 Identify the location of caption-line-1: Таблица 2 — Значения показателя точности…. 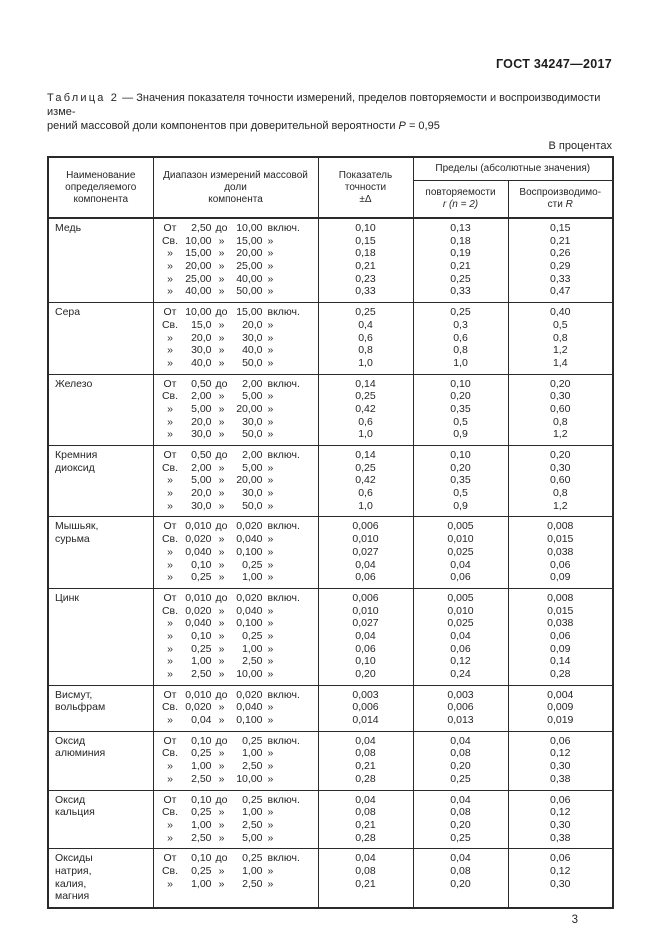
(329, 105).